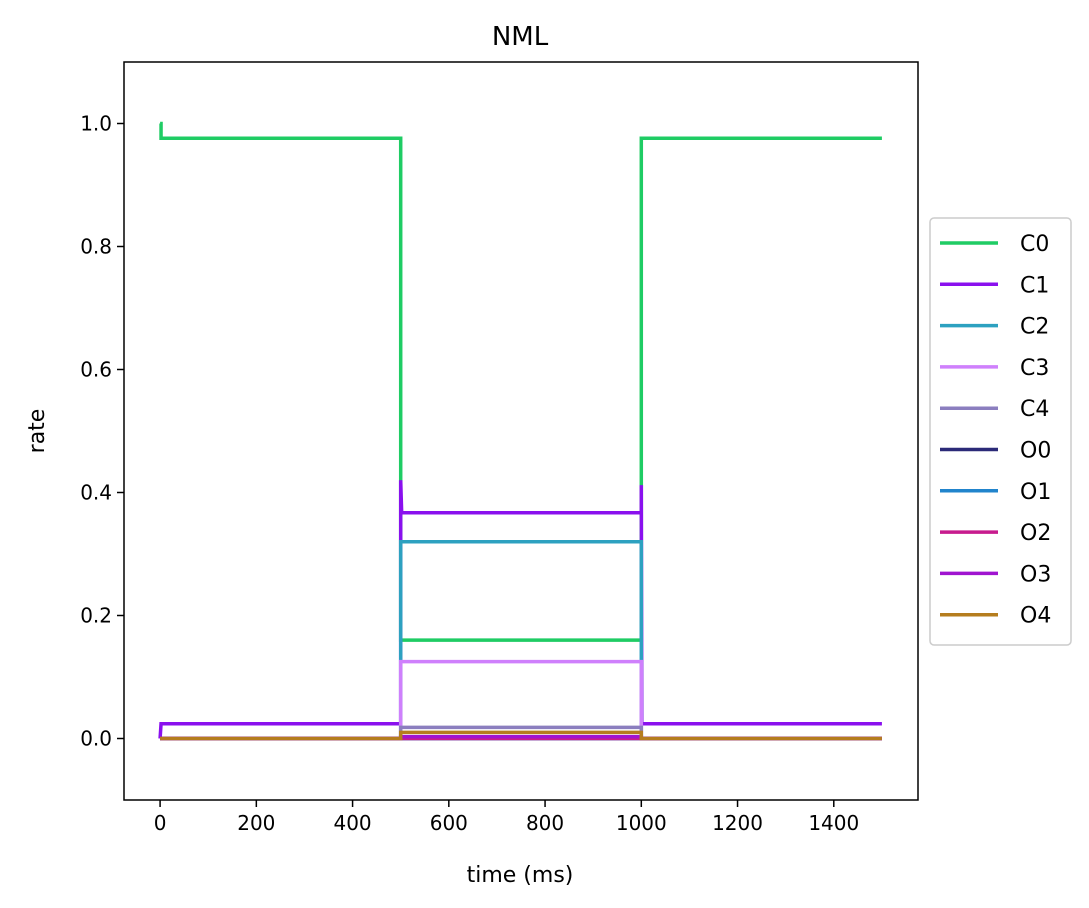 The width and height of the screenshot is (1089, 908). Describe the element at coordinates (1034, 368) in the screenshot. I see `legend-label-c3: C3` at that location.